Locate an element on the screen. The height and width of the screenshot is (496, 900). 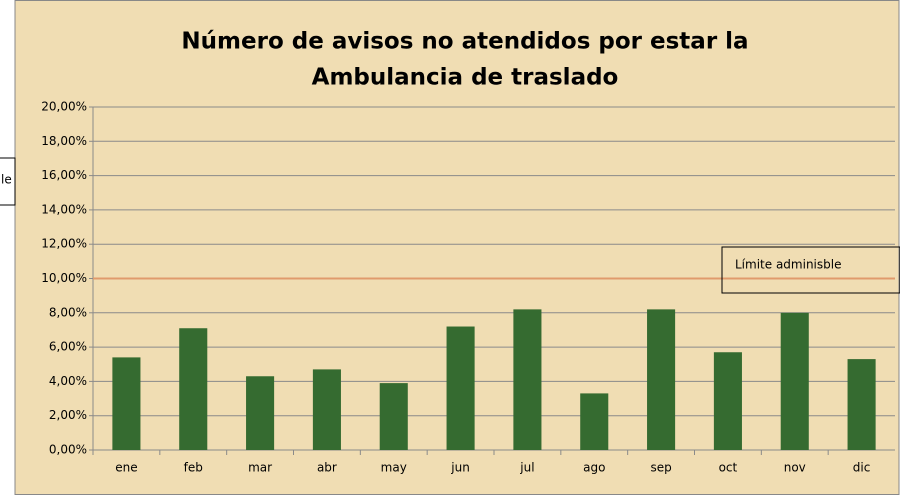
cropped-box is located at coordinates (8, 181).